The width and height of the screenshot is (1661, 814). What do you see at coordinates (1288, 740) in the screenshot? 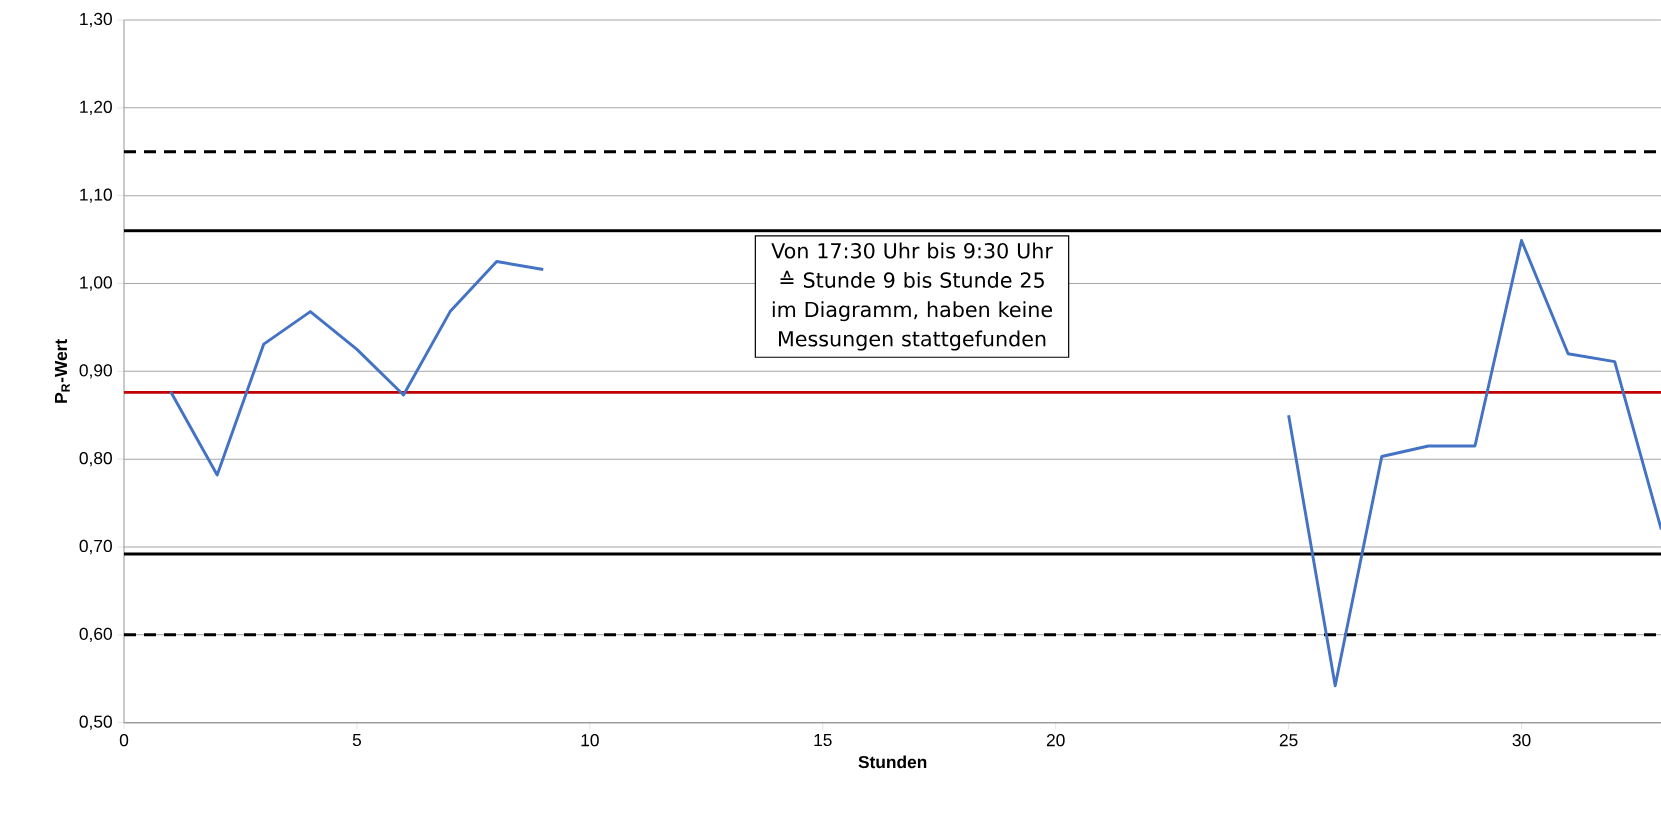
I see `x-tick-label: 25` at bounding box center [1288, 740].